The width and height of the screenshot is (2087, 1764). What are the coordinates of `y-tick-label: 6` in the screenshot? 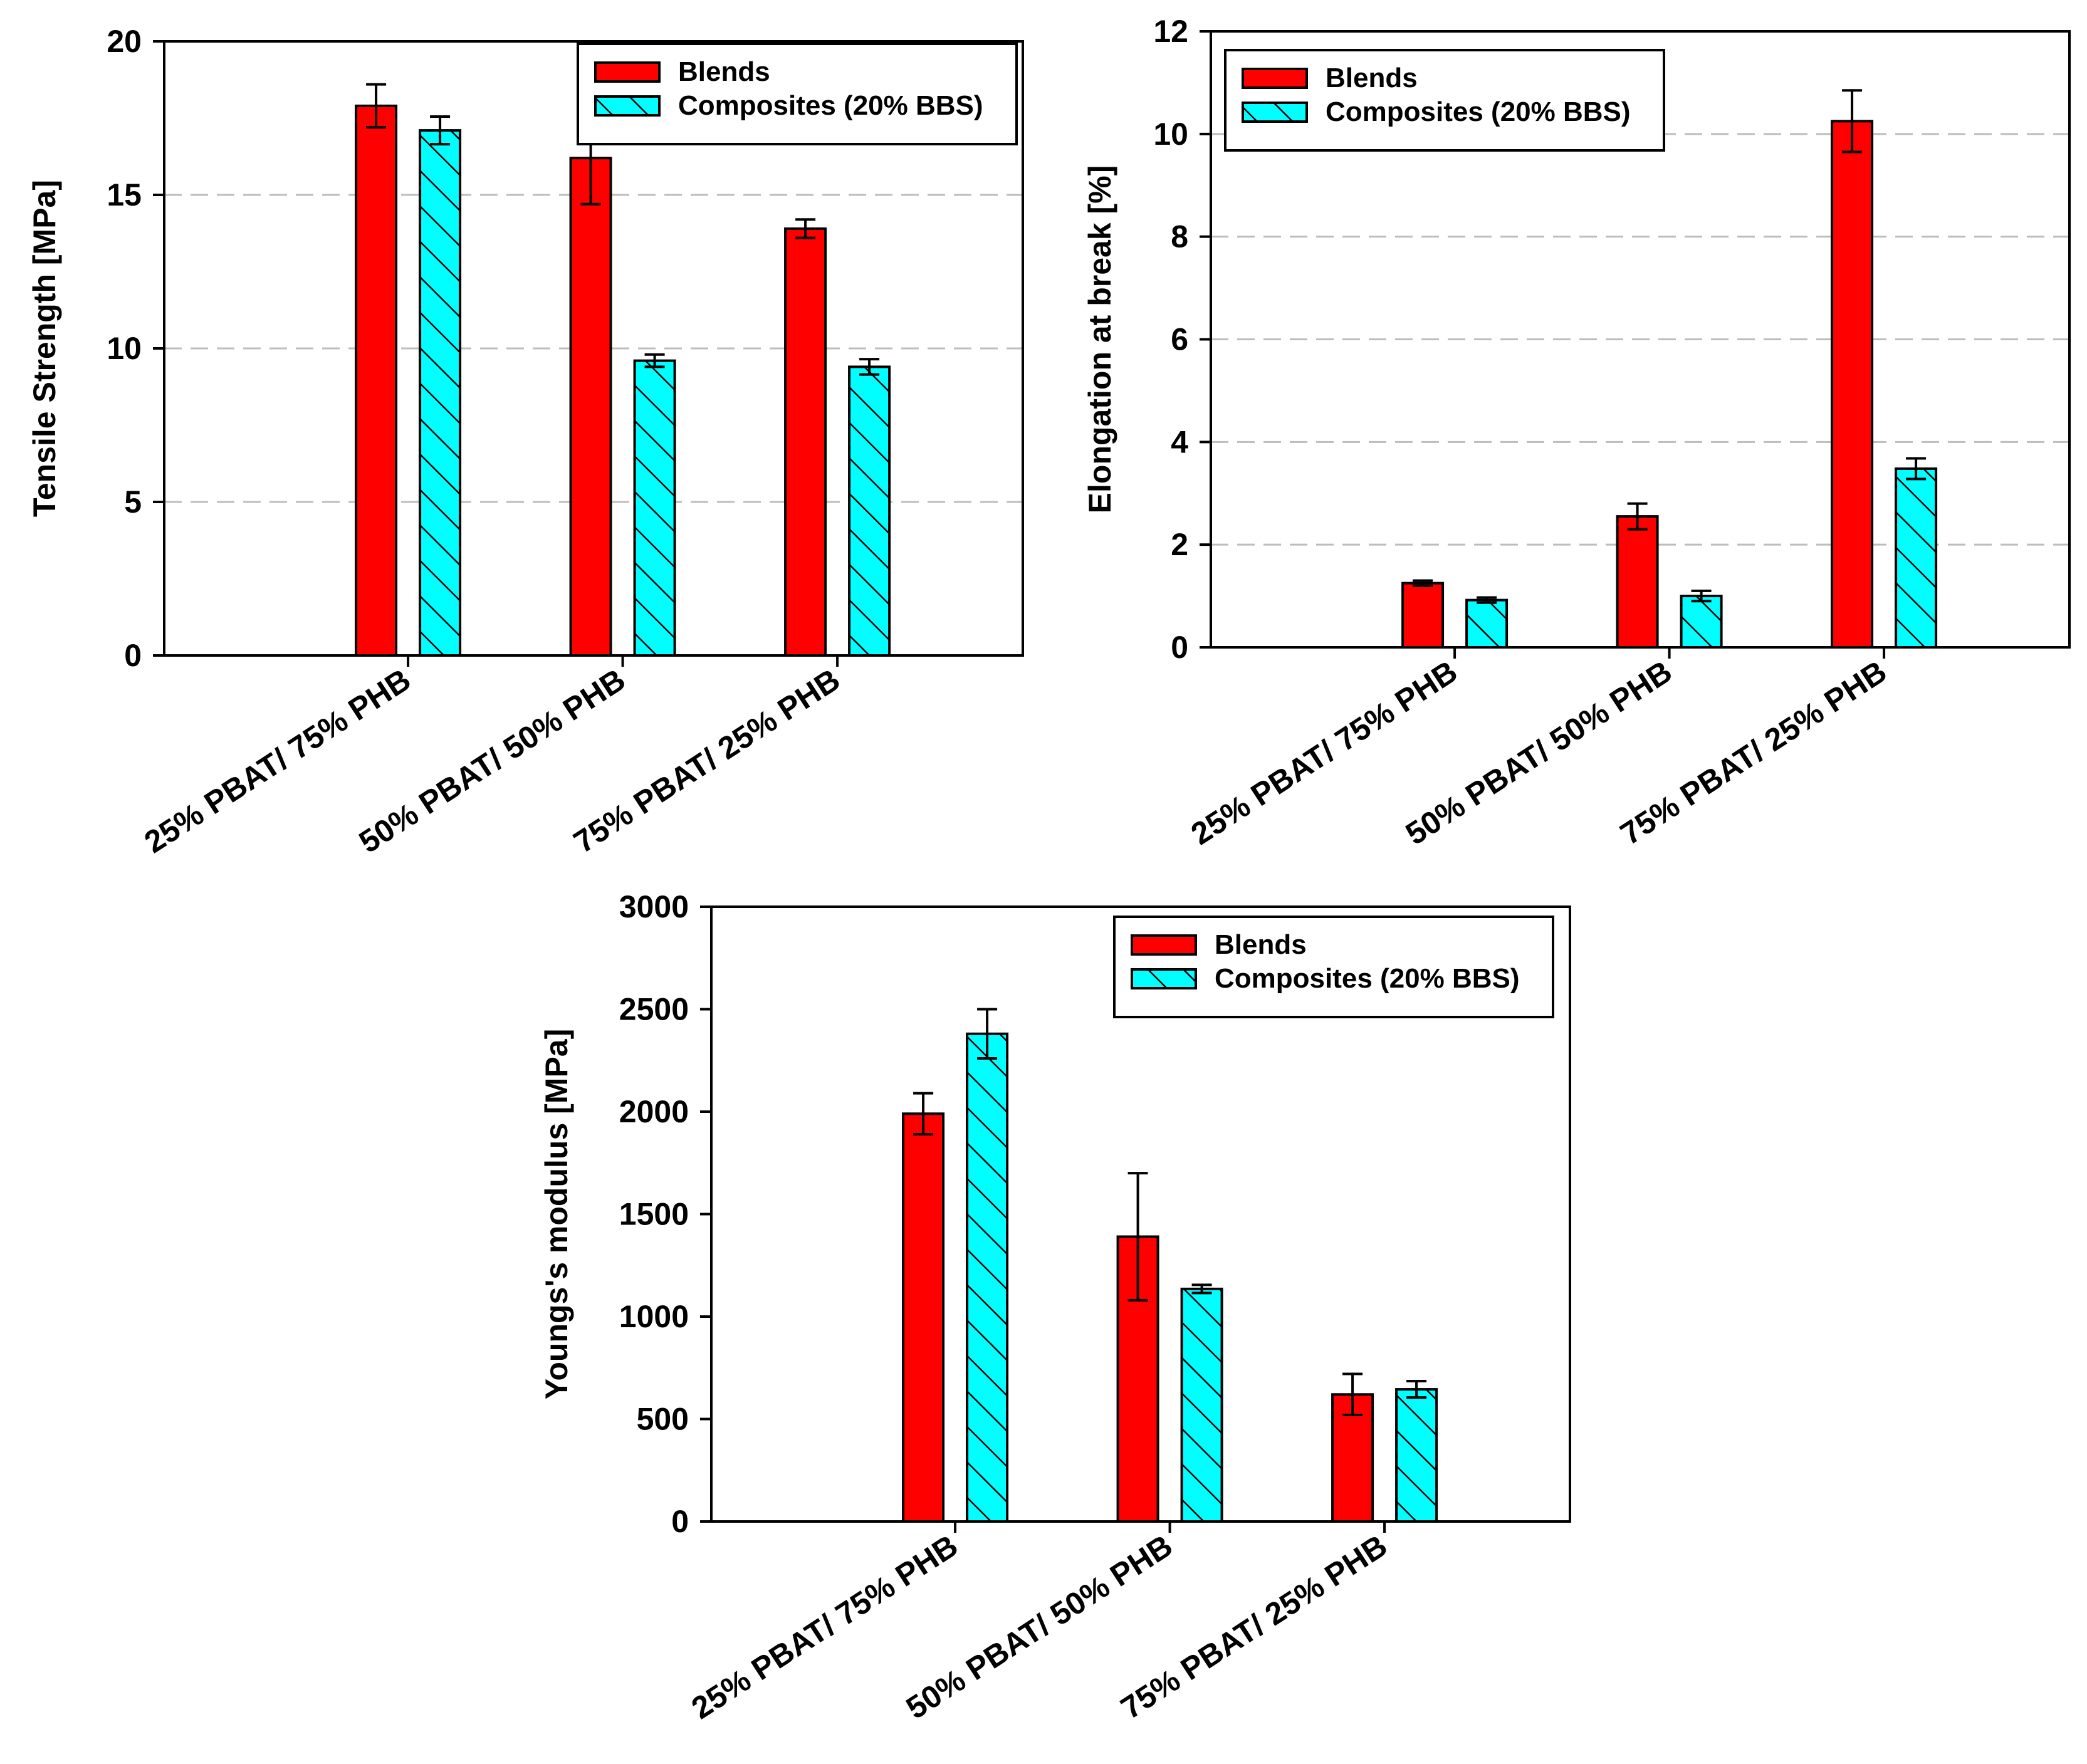 It's located at (1179, 339).